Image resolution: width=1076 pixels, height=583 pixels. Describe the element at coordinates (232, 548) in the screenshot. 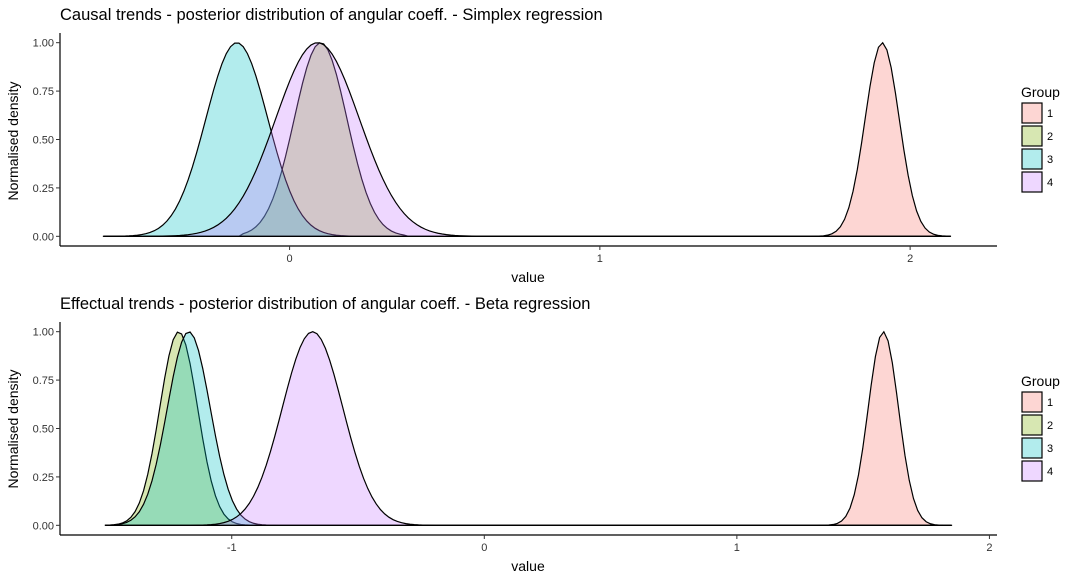

I see `x-tick-label: -1` at that location.